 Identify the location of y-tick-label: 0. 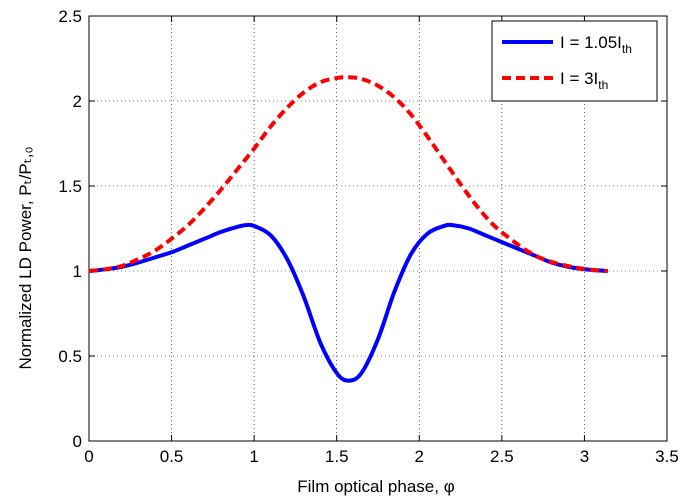
(77, 441).